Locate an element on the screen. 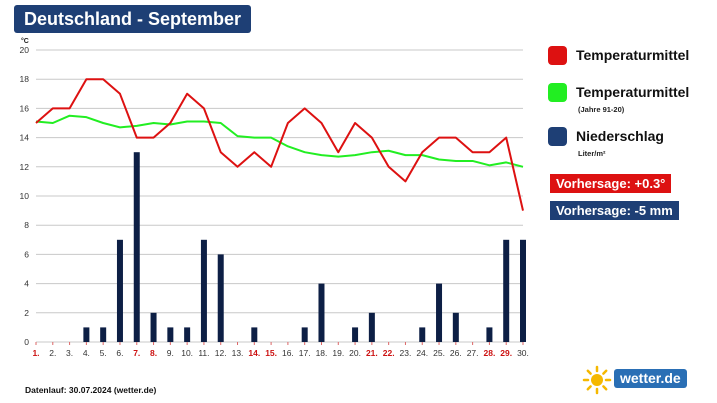 This screenshot has height=403, width=717. x-tick-label: 10. is located at coordinates (187, 353).